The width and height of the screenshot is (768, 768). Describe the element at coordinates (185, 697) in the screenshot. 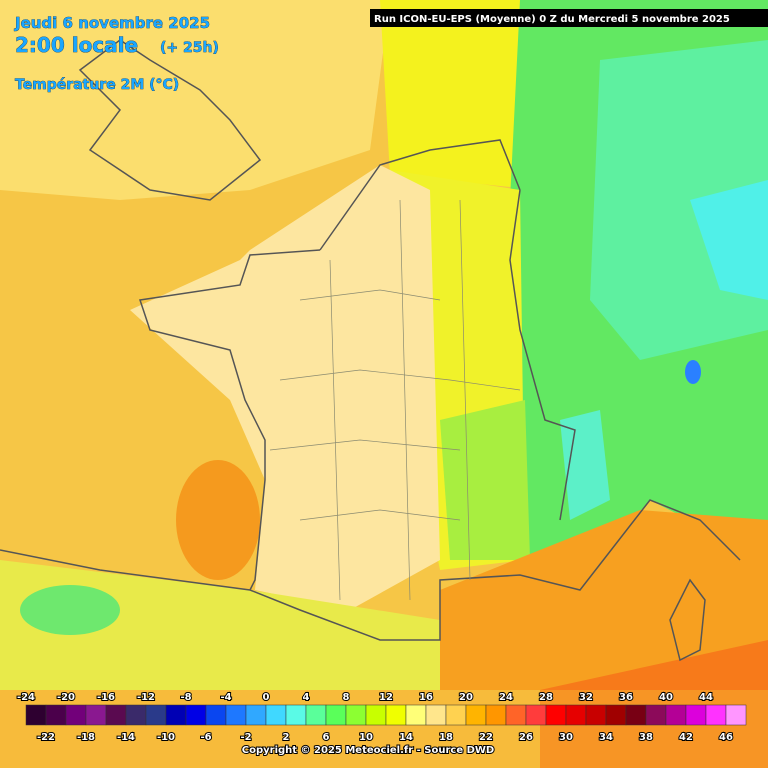

I see `legend-label: -8` at that location.